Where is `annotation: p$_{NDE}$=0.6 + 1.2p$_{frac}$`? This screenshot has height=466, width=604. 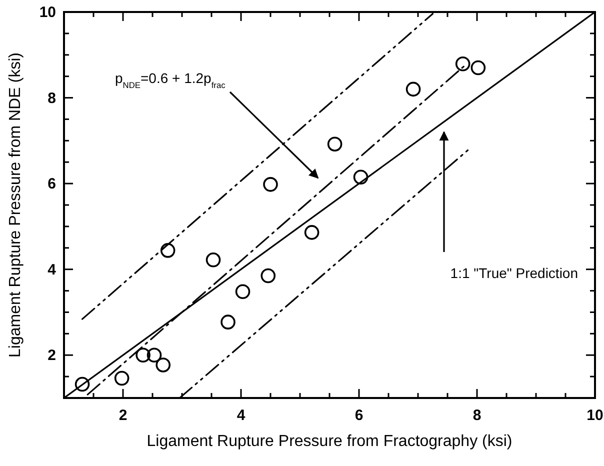
annotation: p$_{NDE}$=0.6 + 1.2p$_{frac}$ is located at coordinates (170, 80).